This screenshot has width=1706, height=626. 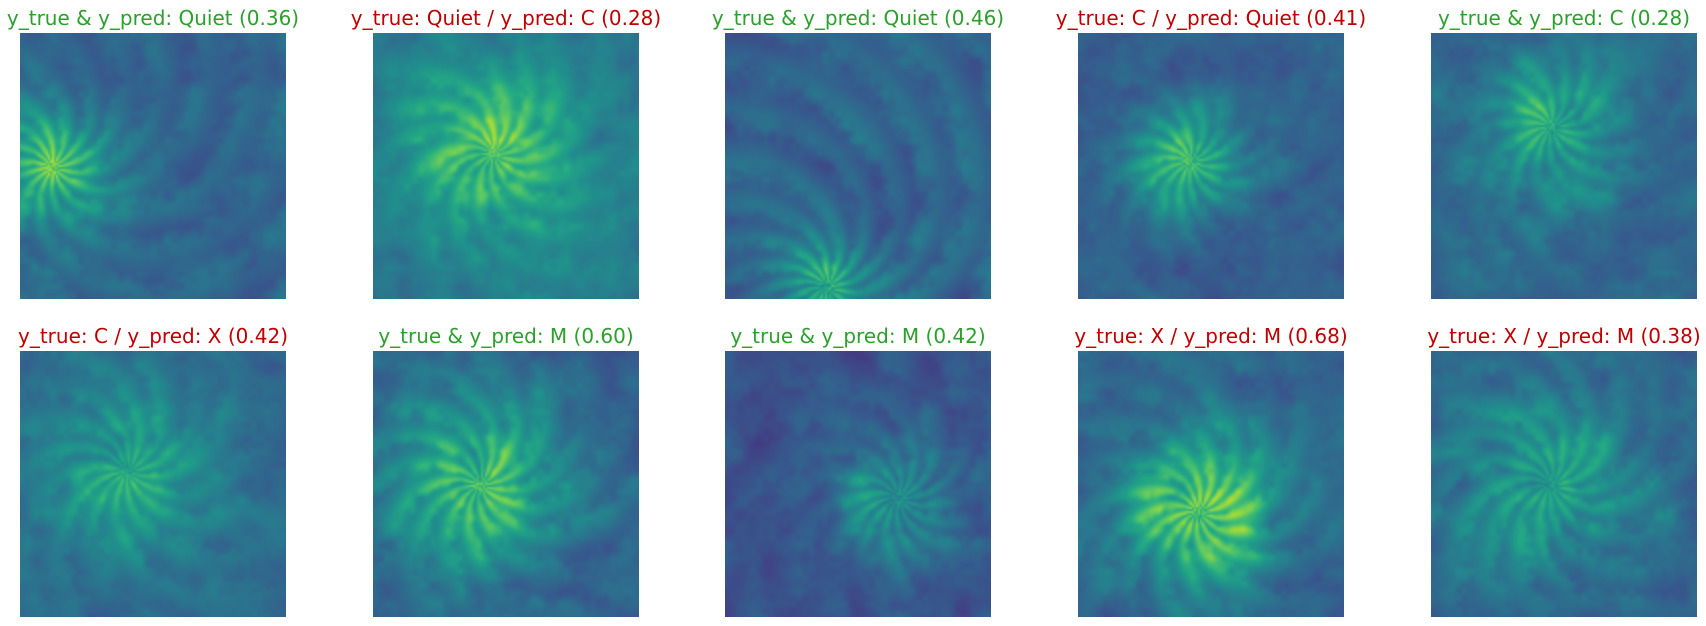 What do you see at coordinates (858, 18) in the screenshot?
I see `panel-title: y_true & y_pred: Quiet (0.46)` at bounding box center [858, 18].